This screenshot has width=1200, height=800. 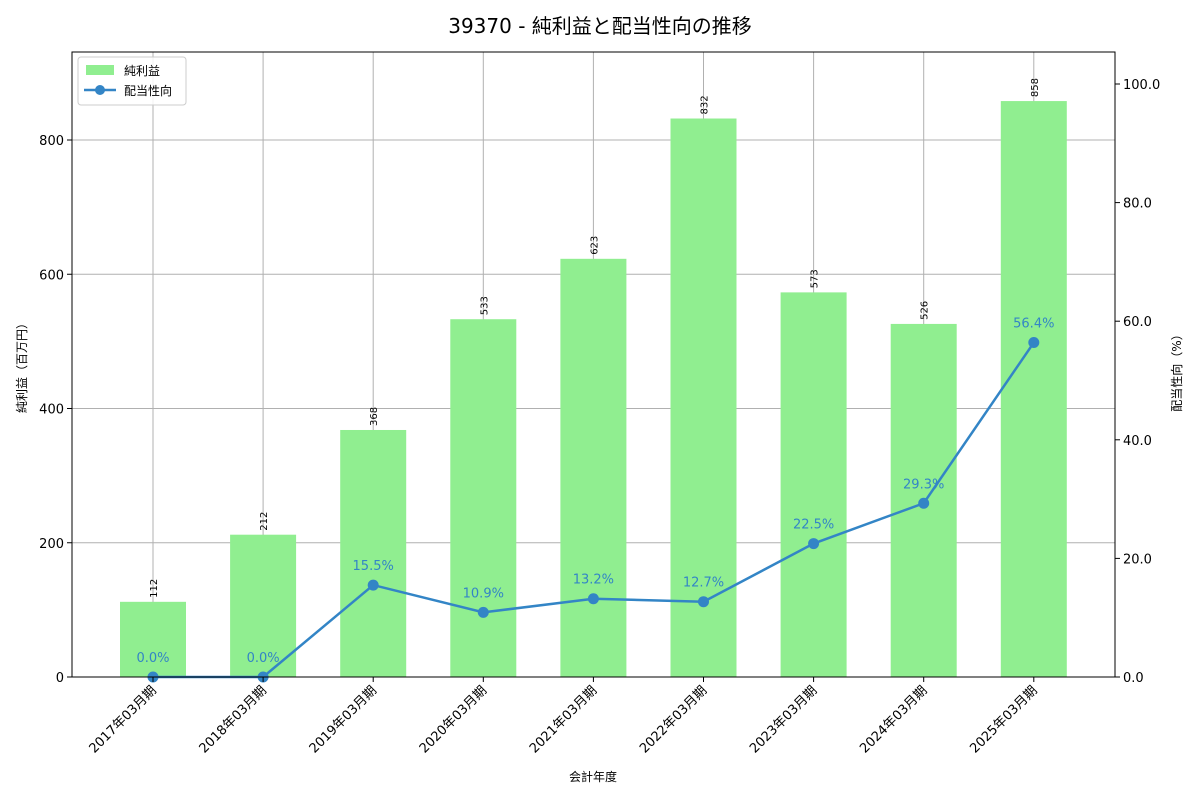 I want to click on y2-axis-label: 配当性向（%）, so click(x=1176, y=369).